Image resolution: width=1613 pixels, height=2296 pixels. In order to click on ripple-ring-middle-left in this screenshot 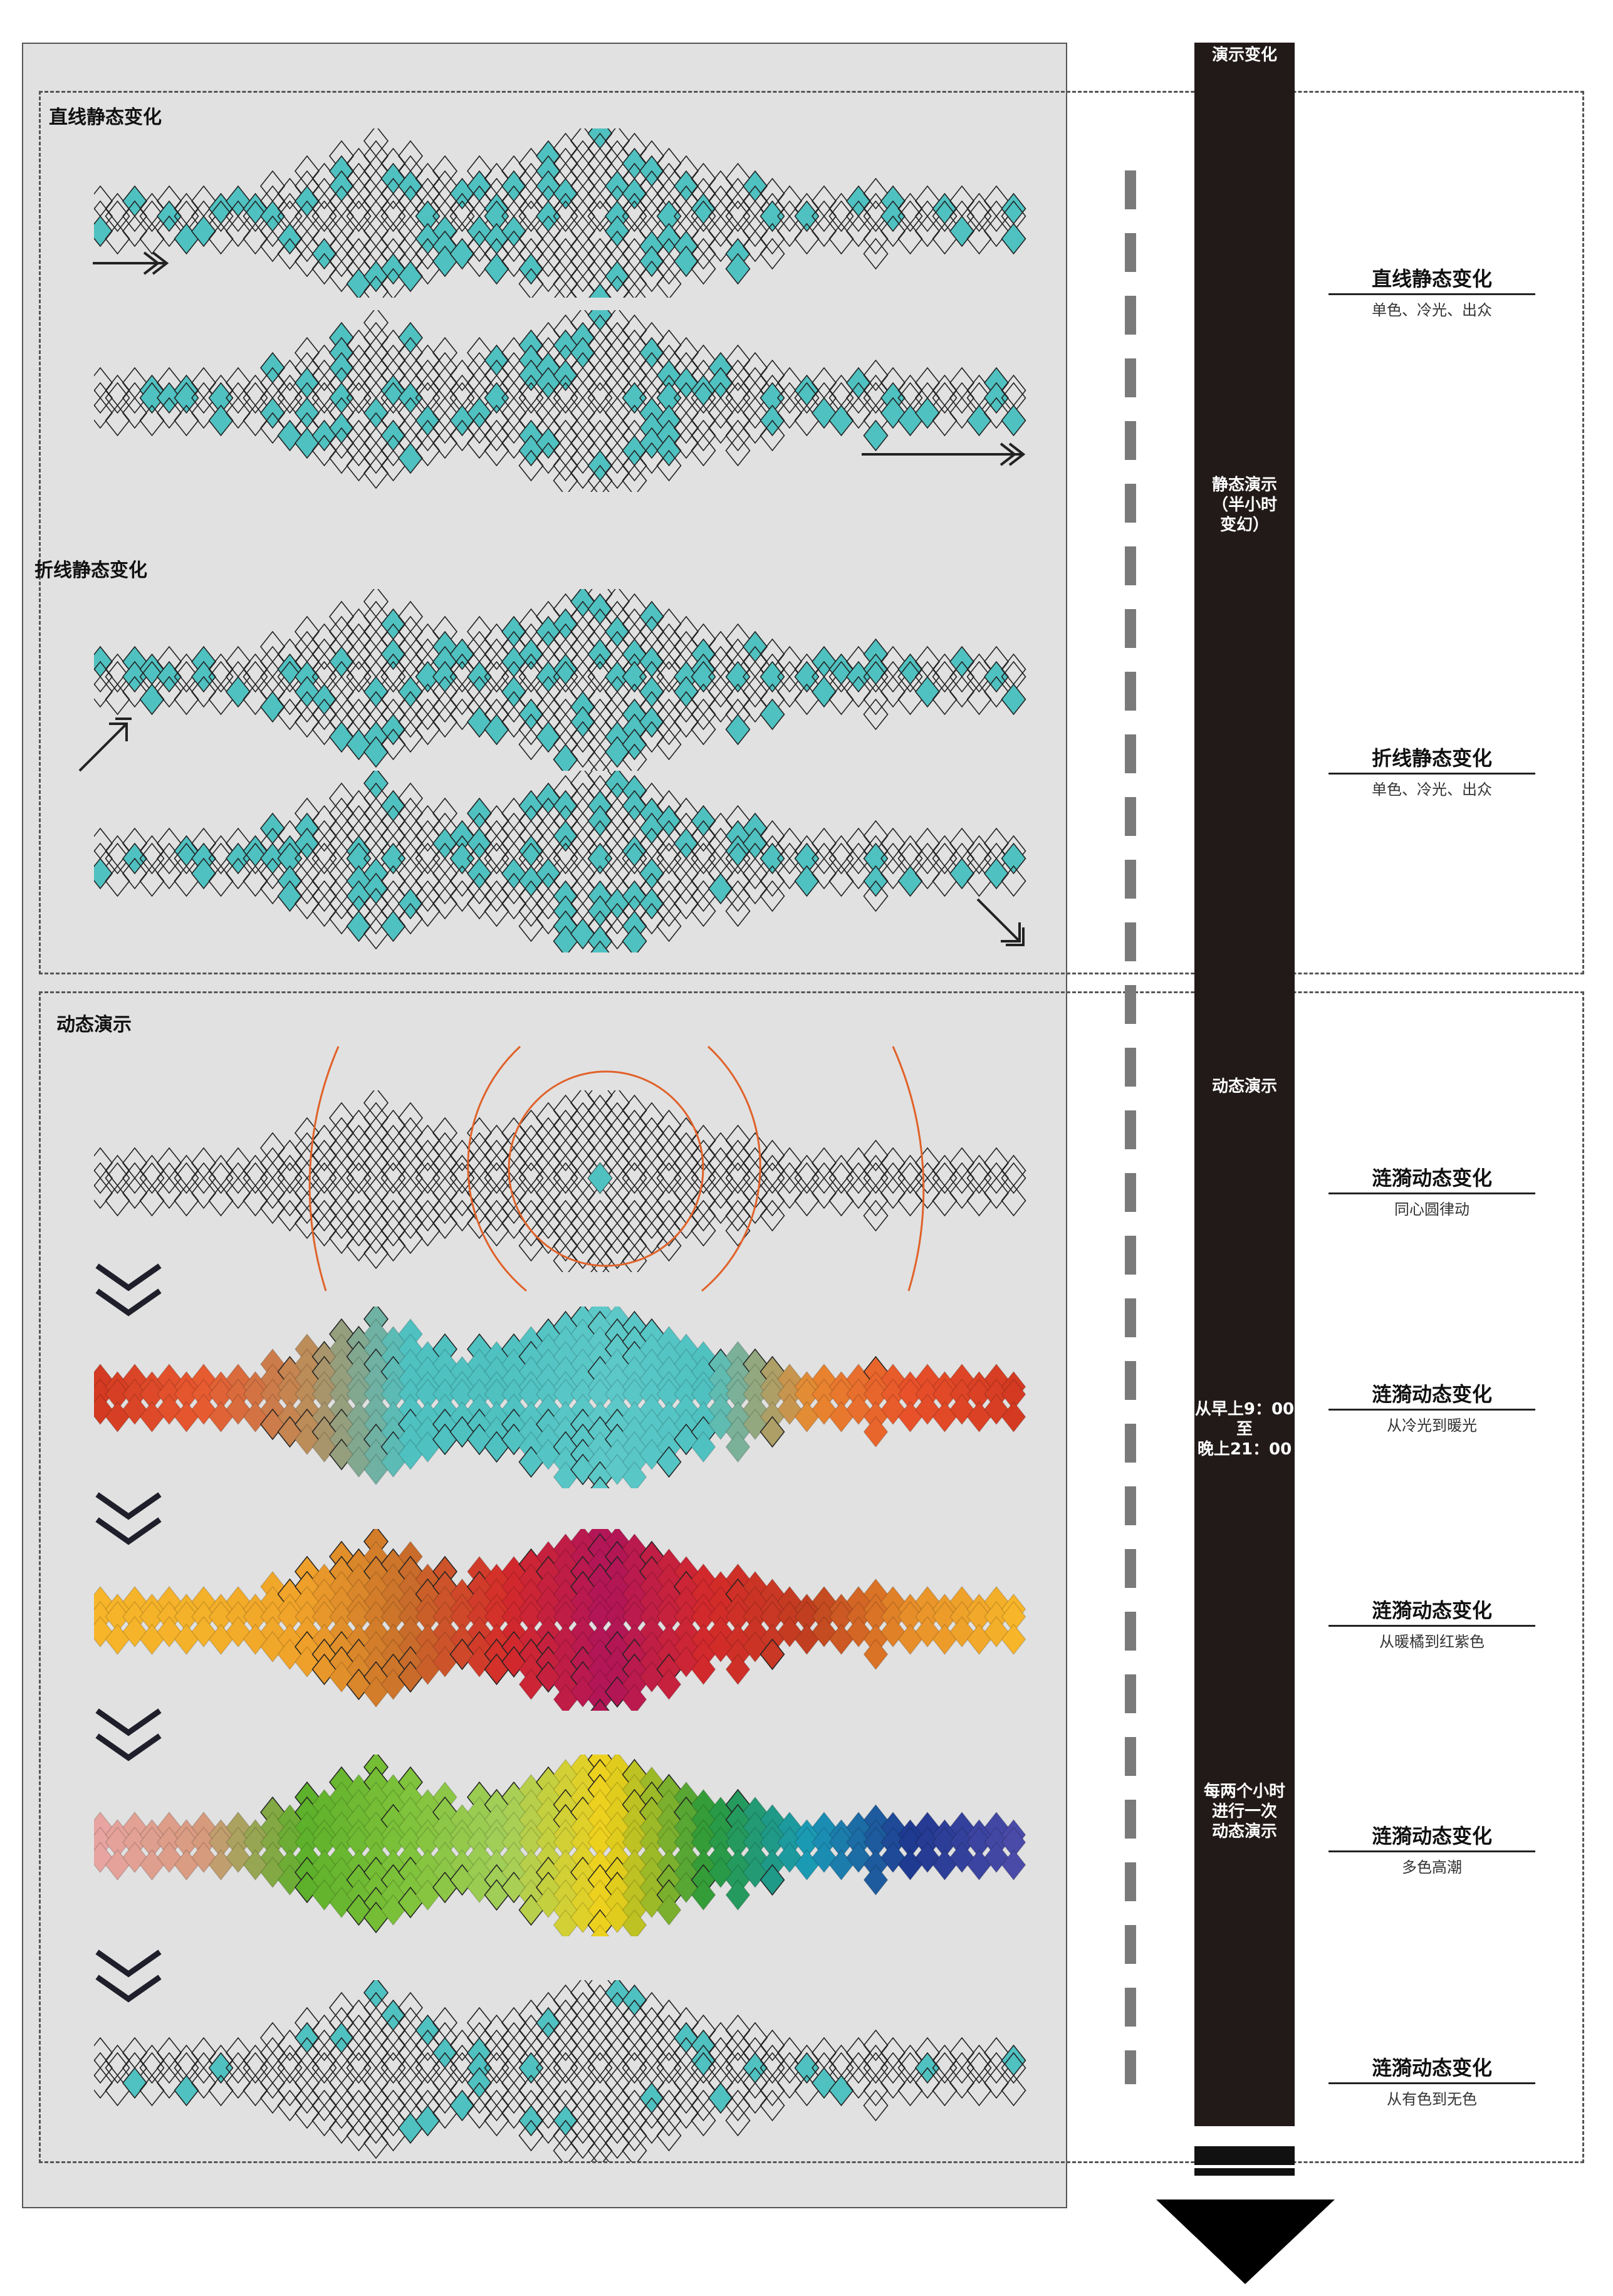, I will do `click(497, 1168)`.